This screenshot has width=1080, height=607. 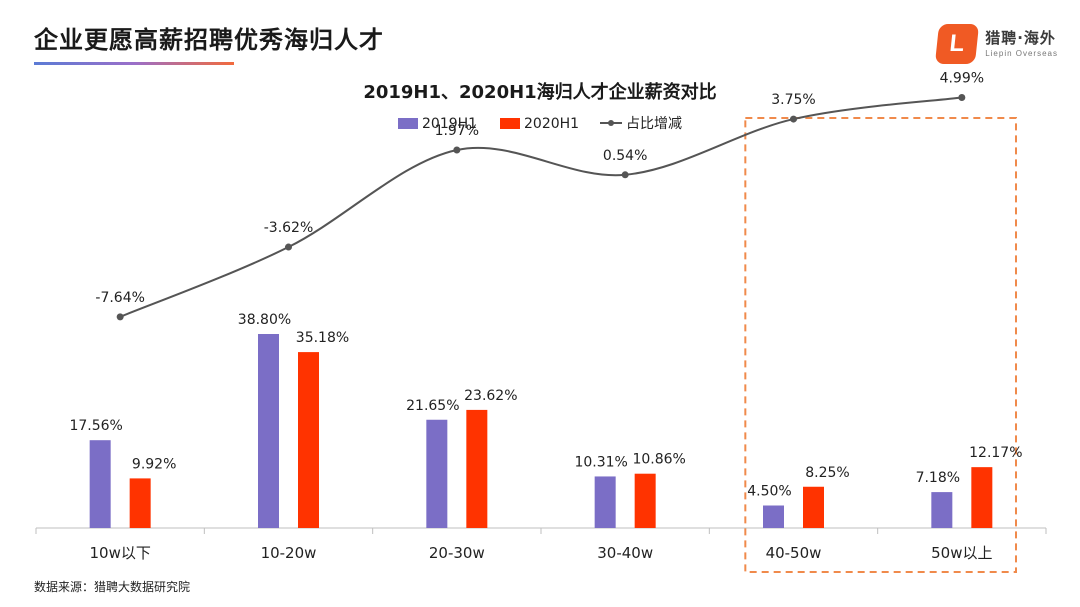 What do you see at coordinates (432, 406) in the screenshot?
I see `bar-2019h1-label: 21.65%` at bounding box center [432, 406].